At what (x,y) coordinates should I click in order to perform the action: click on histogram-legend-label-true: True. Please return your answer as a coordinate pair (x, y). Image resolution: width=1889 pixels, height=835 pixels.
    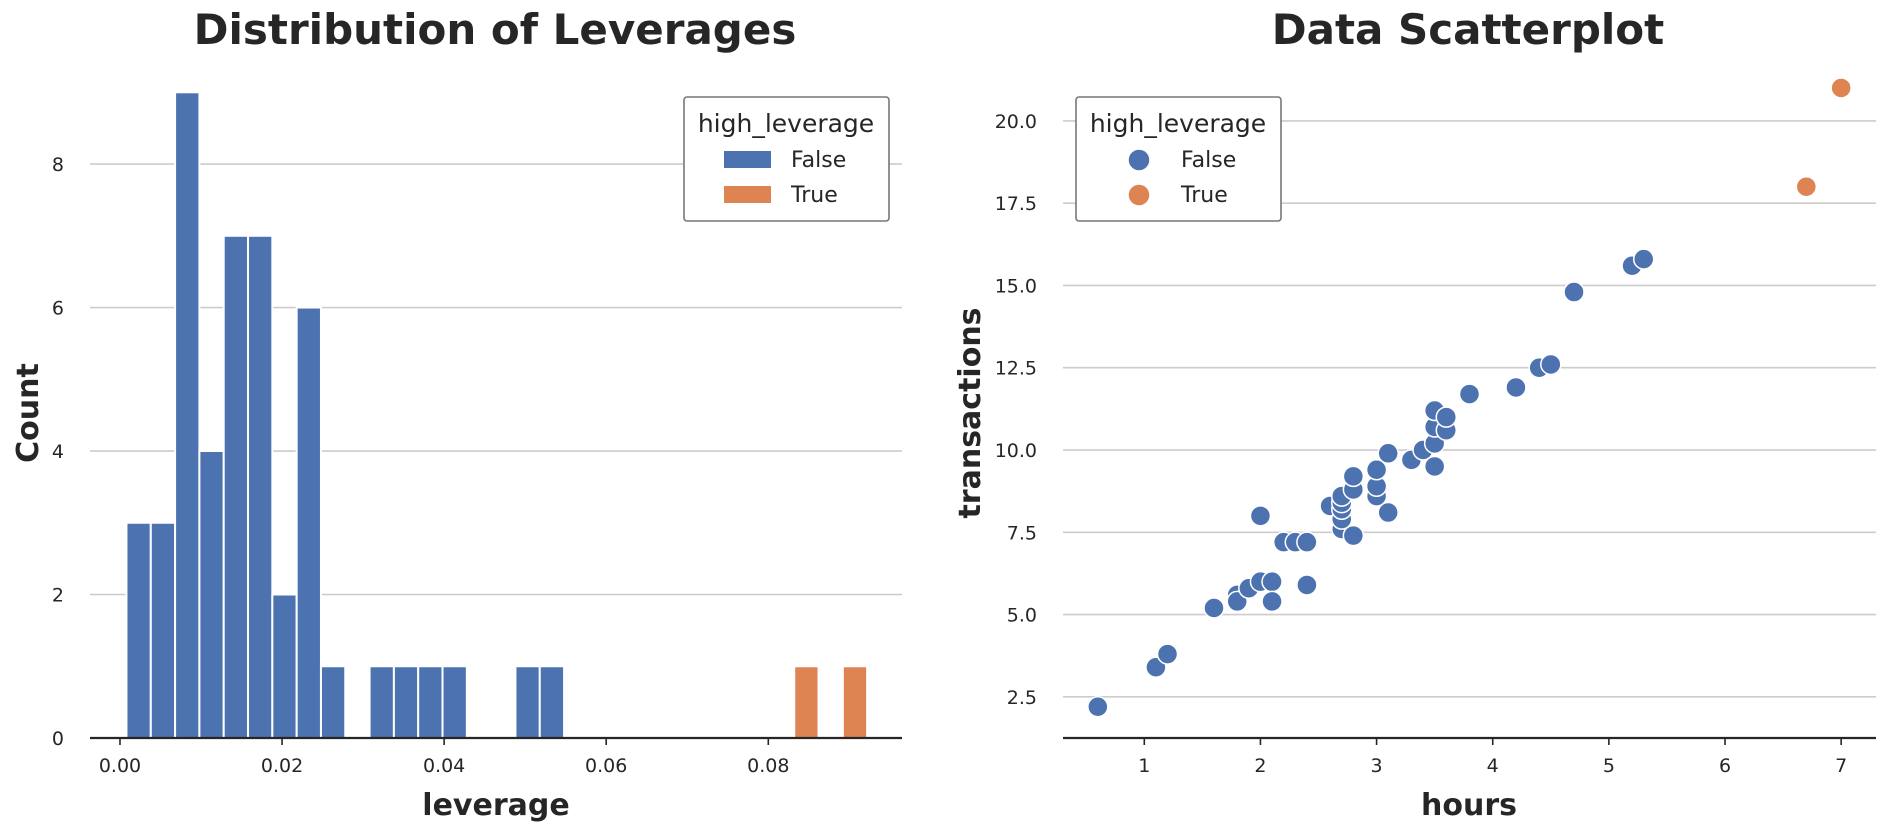
    Looking at the image, I should click on (814, 195).